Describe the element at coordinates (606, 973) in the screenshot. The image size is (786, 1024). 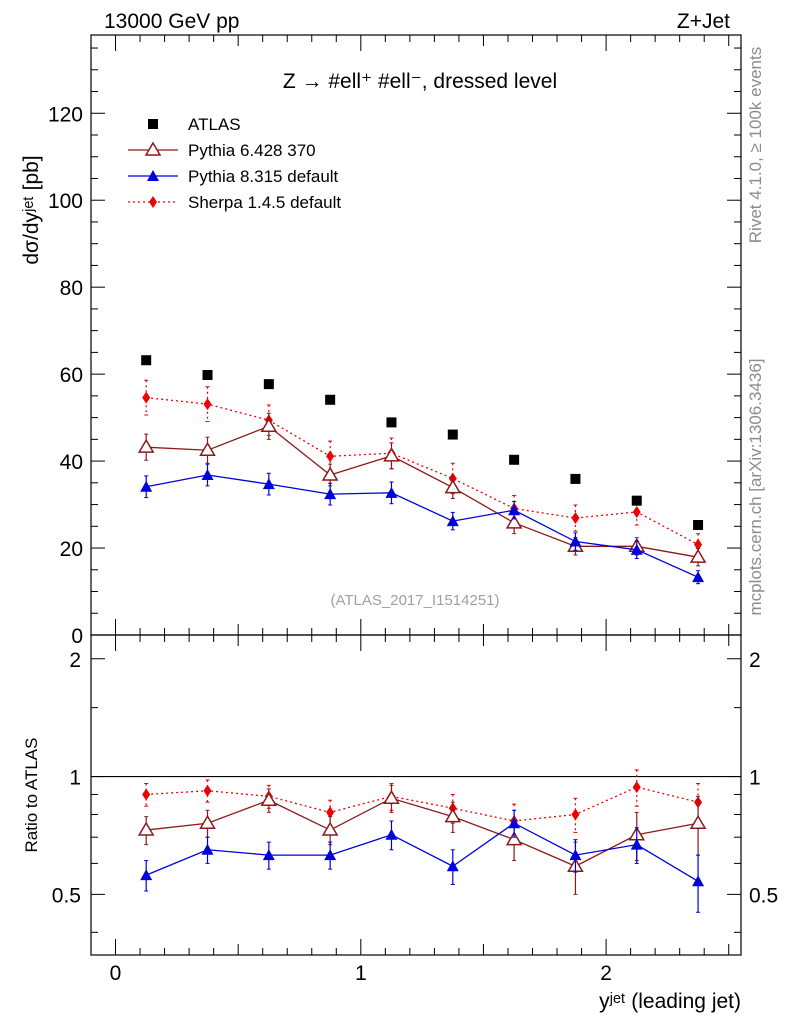
I see `x-tick-label: 2` at that location.